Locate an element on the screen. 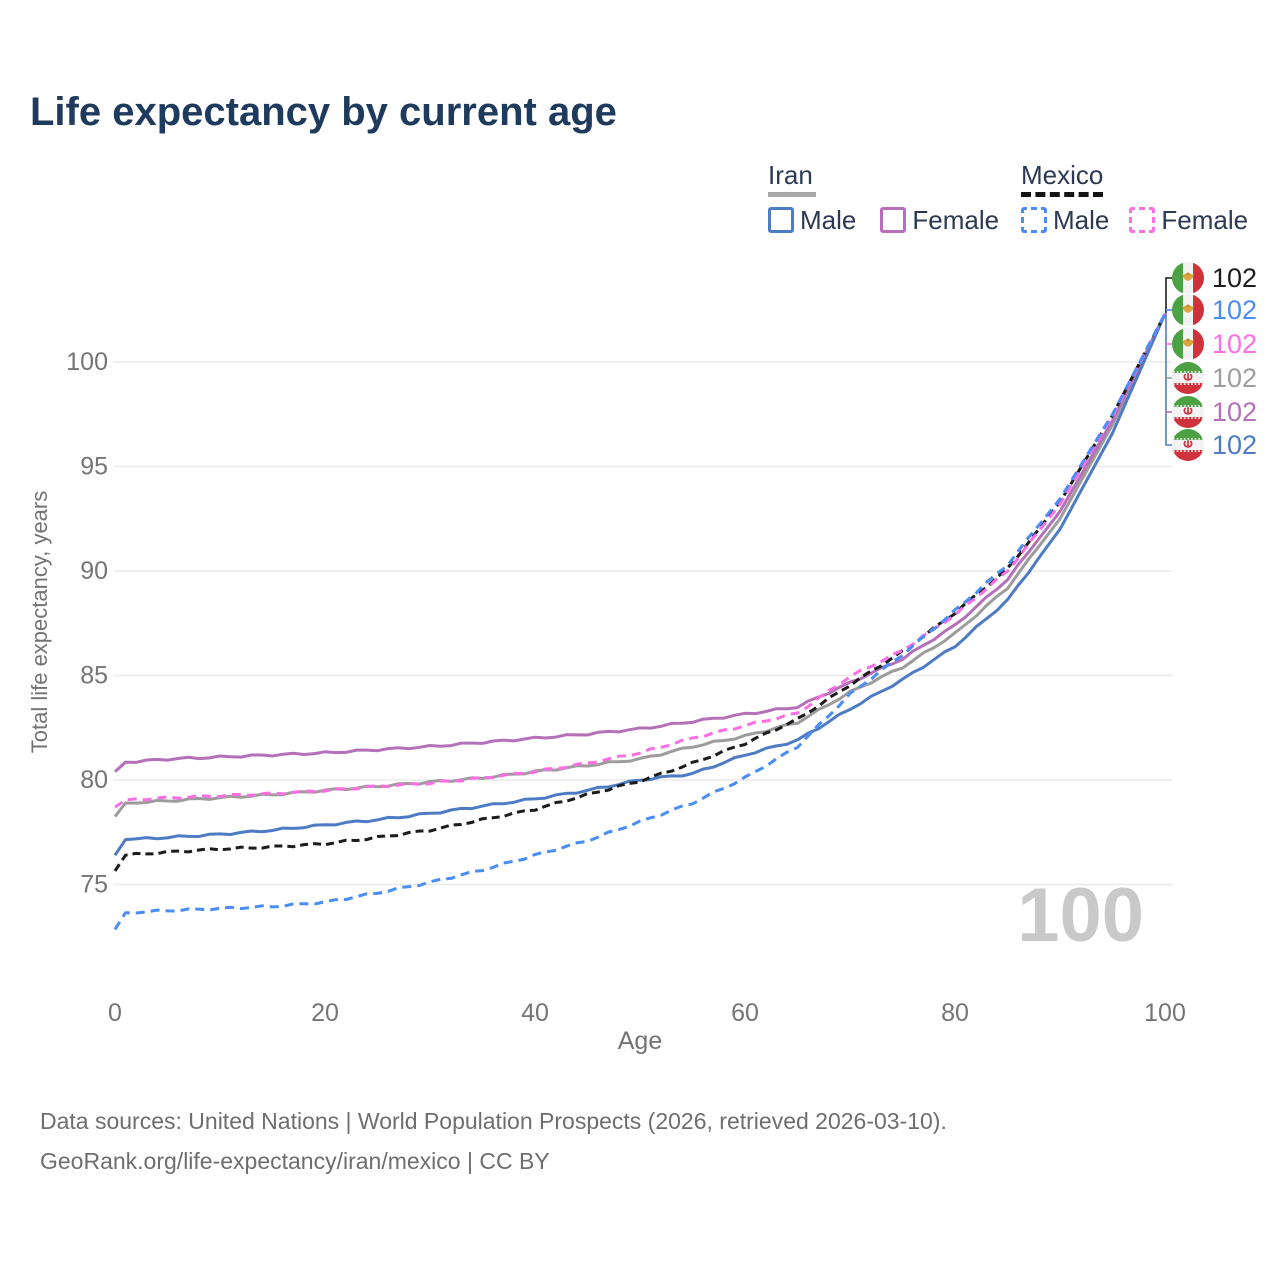 The image size is (1280, 1280). iran-male-checkbox is located at coordinates (781, 220).